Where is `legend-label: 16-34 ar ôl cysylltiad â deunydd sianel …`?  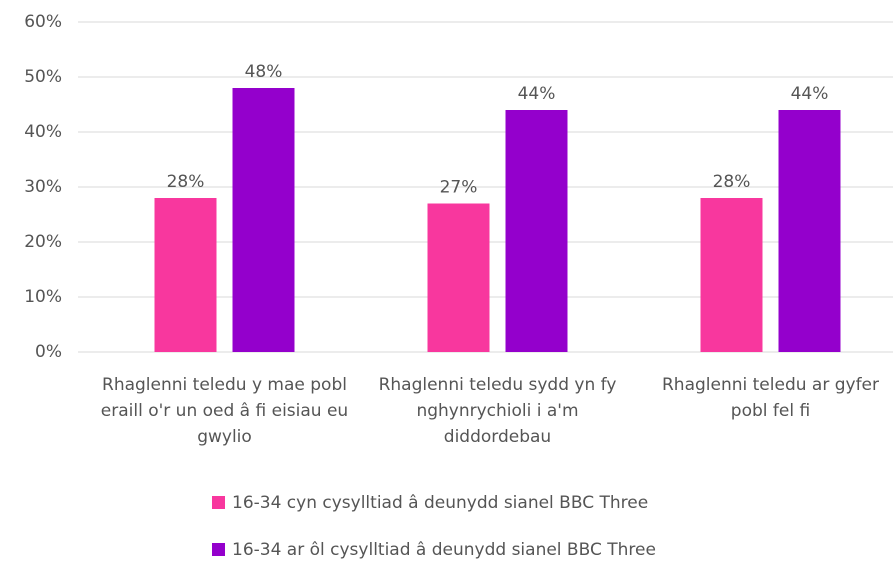
legend-label: 16-34 ar ôl cysylltiad â deunydd sianel … is located at coordinates (444, 550).